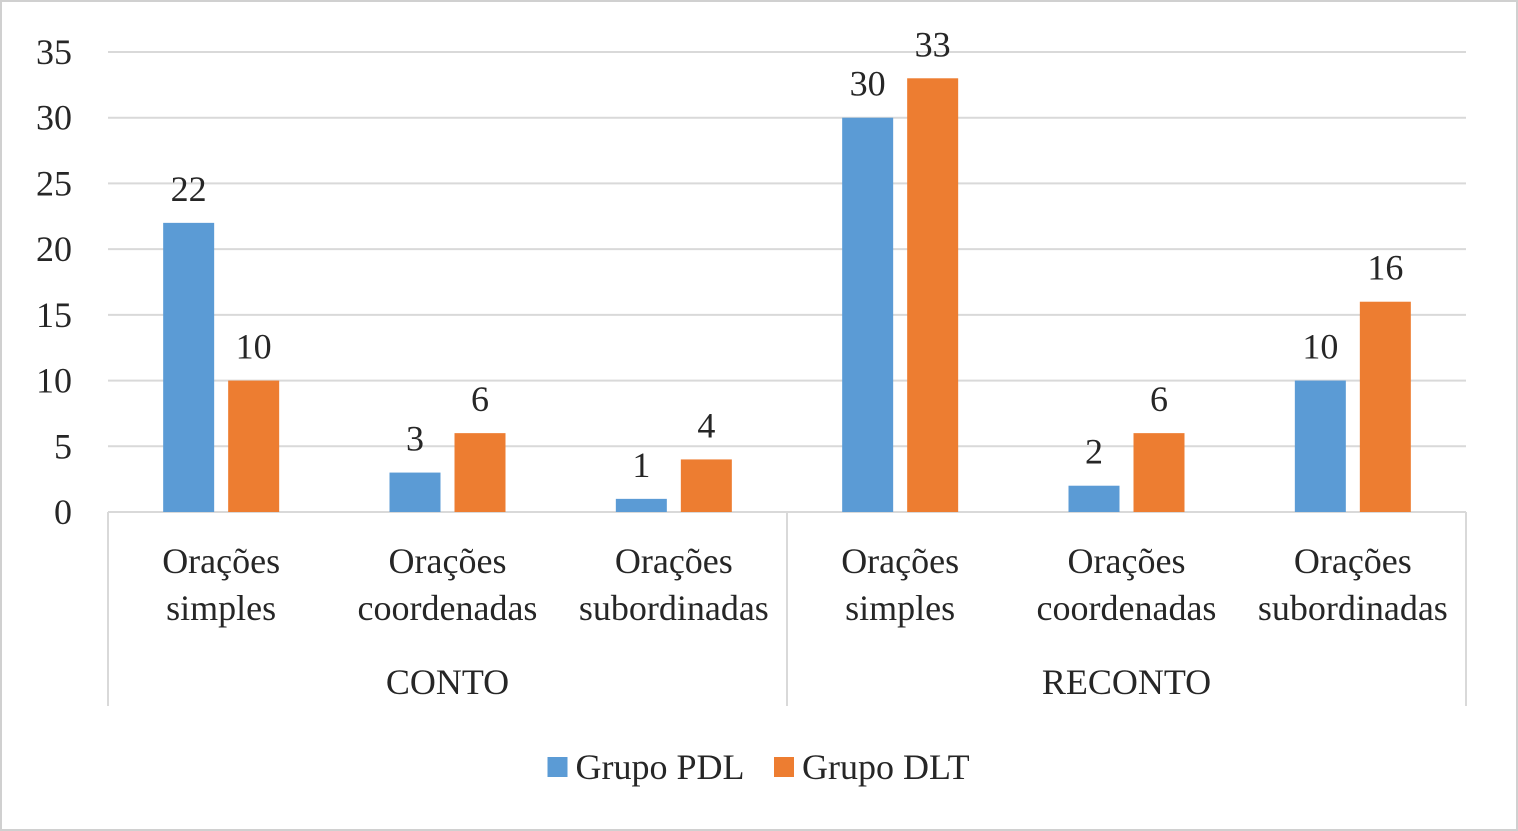 The height and width of the screenshot is (831, 1518). I want to click on group-label: CONTO, so click(447, 682).